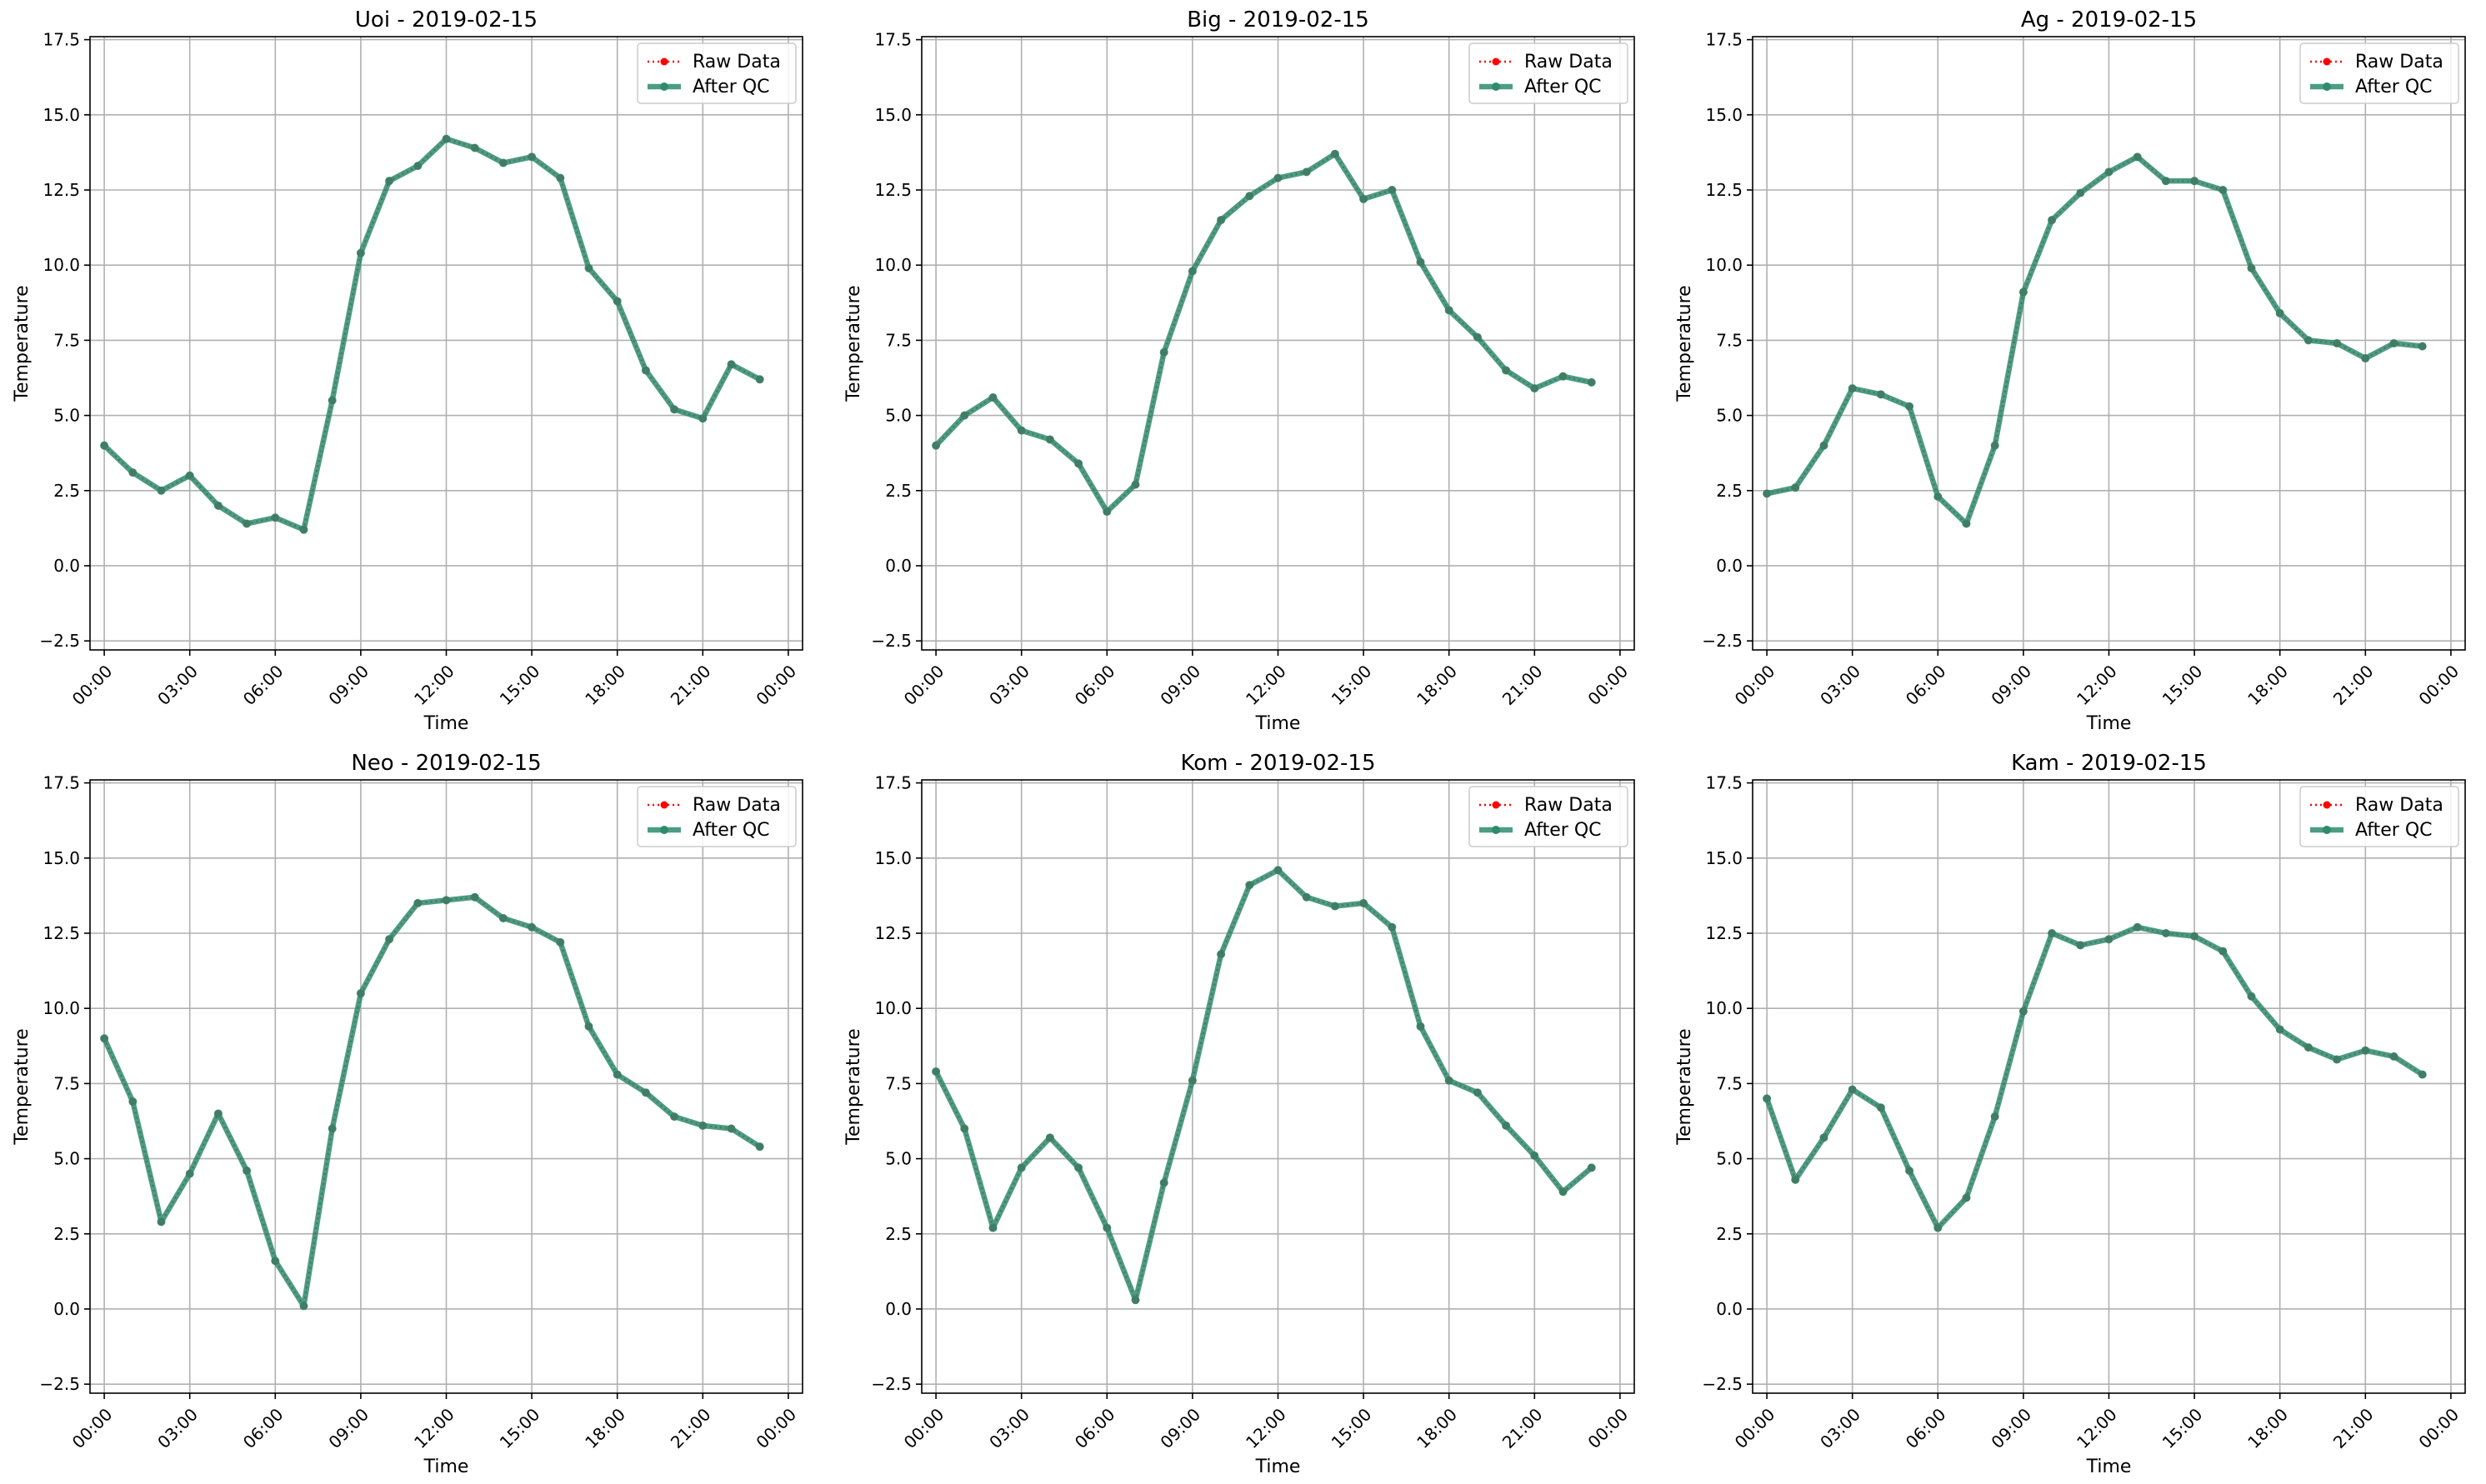 This screenshot has height=1484, width=2486. Describe the element at coordinates (447, 19) in the screenshot. I see `chart-title: Uoi - 2019-02-15` at that location.